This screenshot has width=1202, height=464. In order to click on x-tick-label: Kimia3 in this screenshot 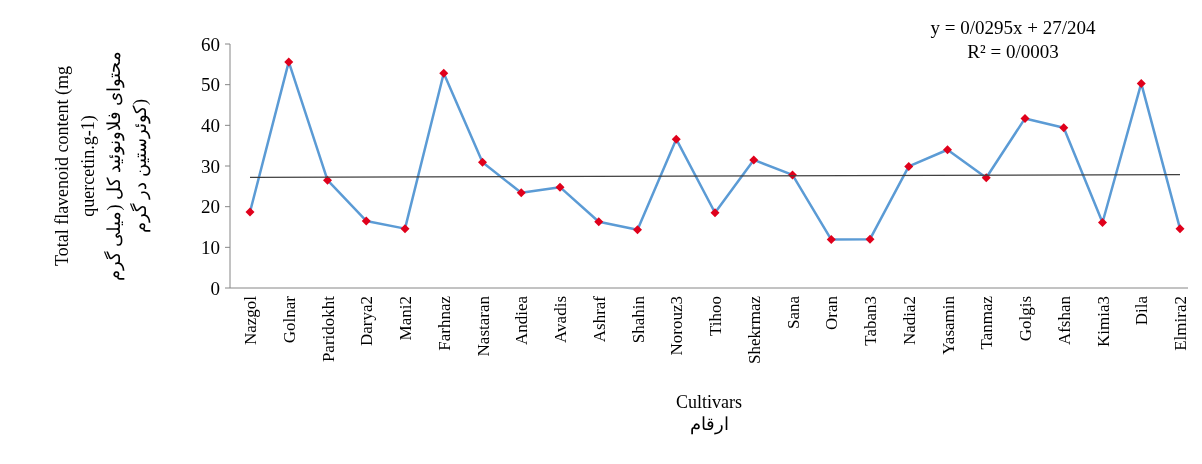, I will do `click(1103, 321)`.